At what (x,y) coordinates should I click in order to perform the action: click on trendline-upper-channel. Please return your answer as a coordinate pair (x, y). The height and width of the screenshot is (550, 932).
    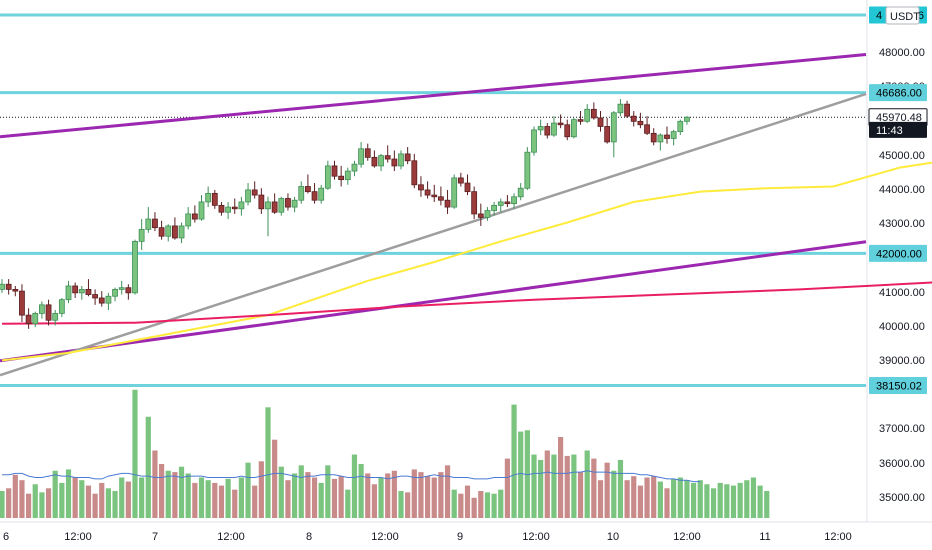
    Looking at the image, I should click on (433, 95).